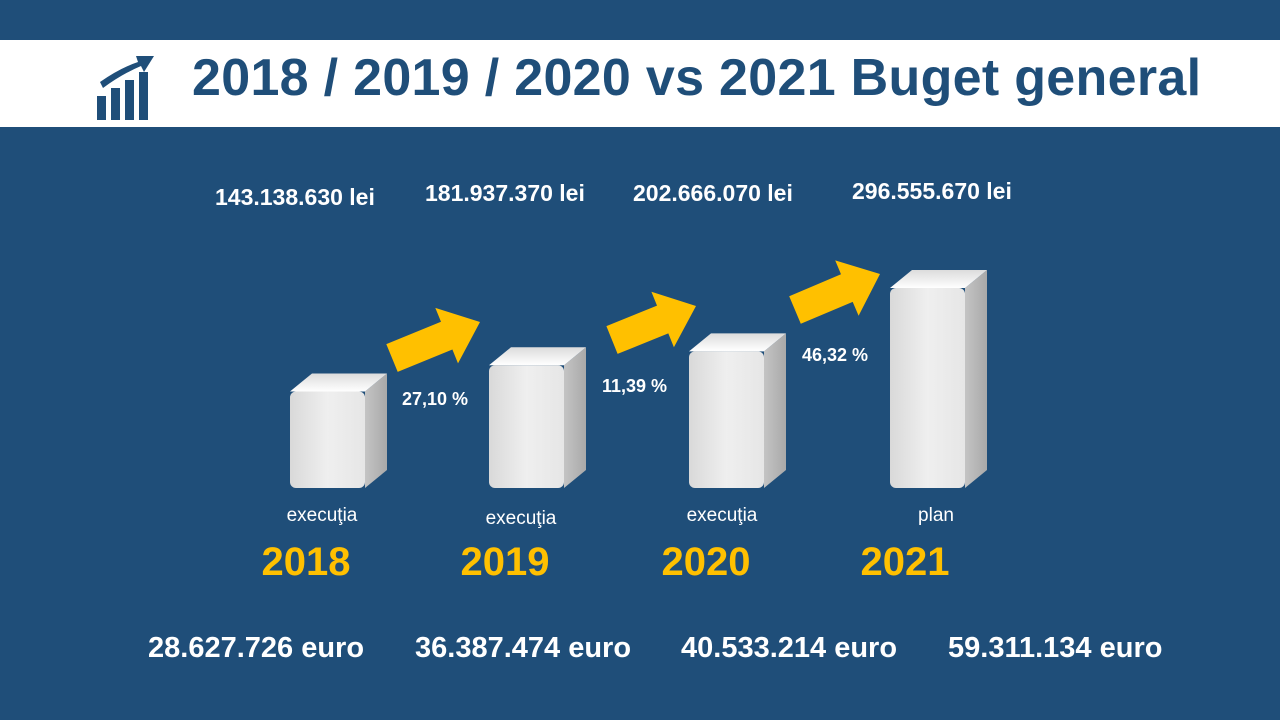 This screenshot has width=1280, height=720. What do you see at coordinates (936, 515) in the screenshot?
I see `mode-label-2021: plan` at bounding box center [936, 515].